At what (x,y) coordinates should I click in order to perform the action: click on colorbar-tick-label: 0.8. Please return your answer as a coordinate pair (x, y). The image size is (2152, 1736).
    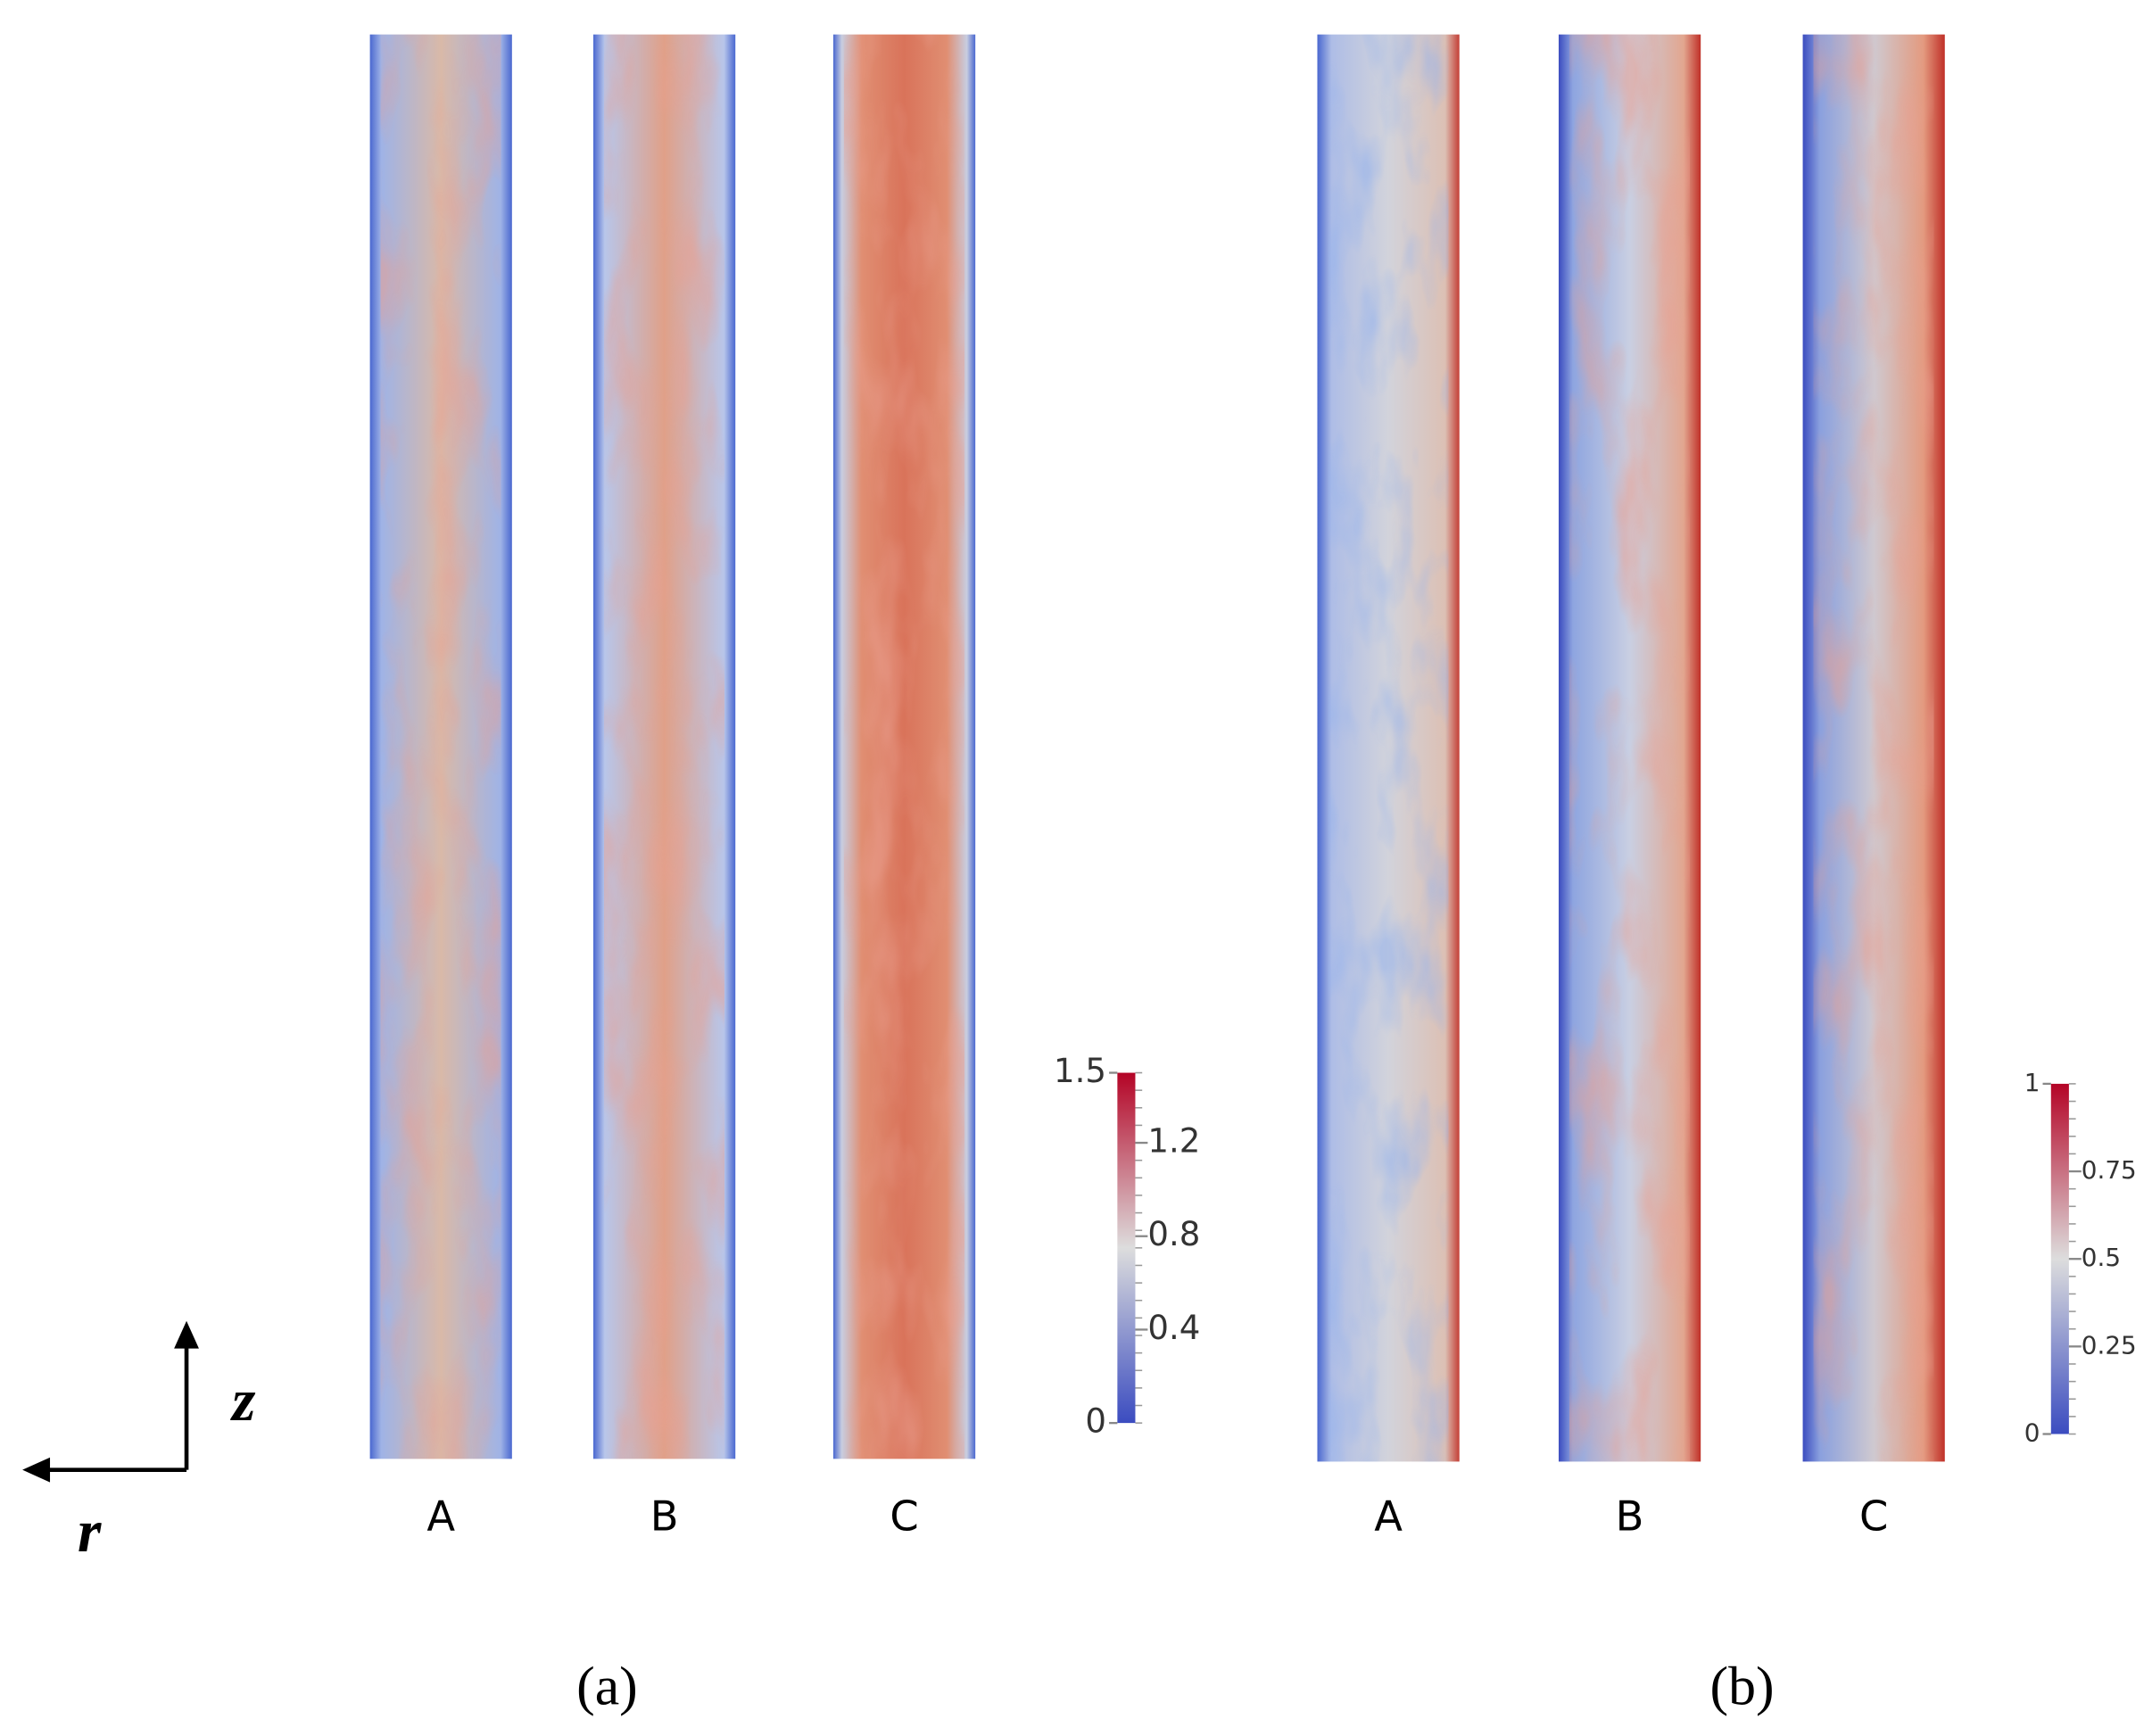
    Looking at the image, I should click on (1173, 1234).